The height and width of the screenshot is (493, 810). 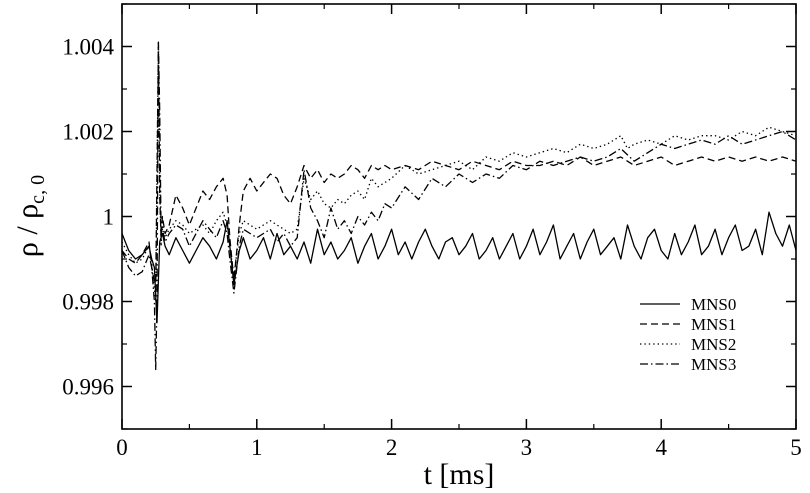 I want to click on legend-label-mns2: MNS2, so click(x=713, y=344).